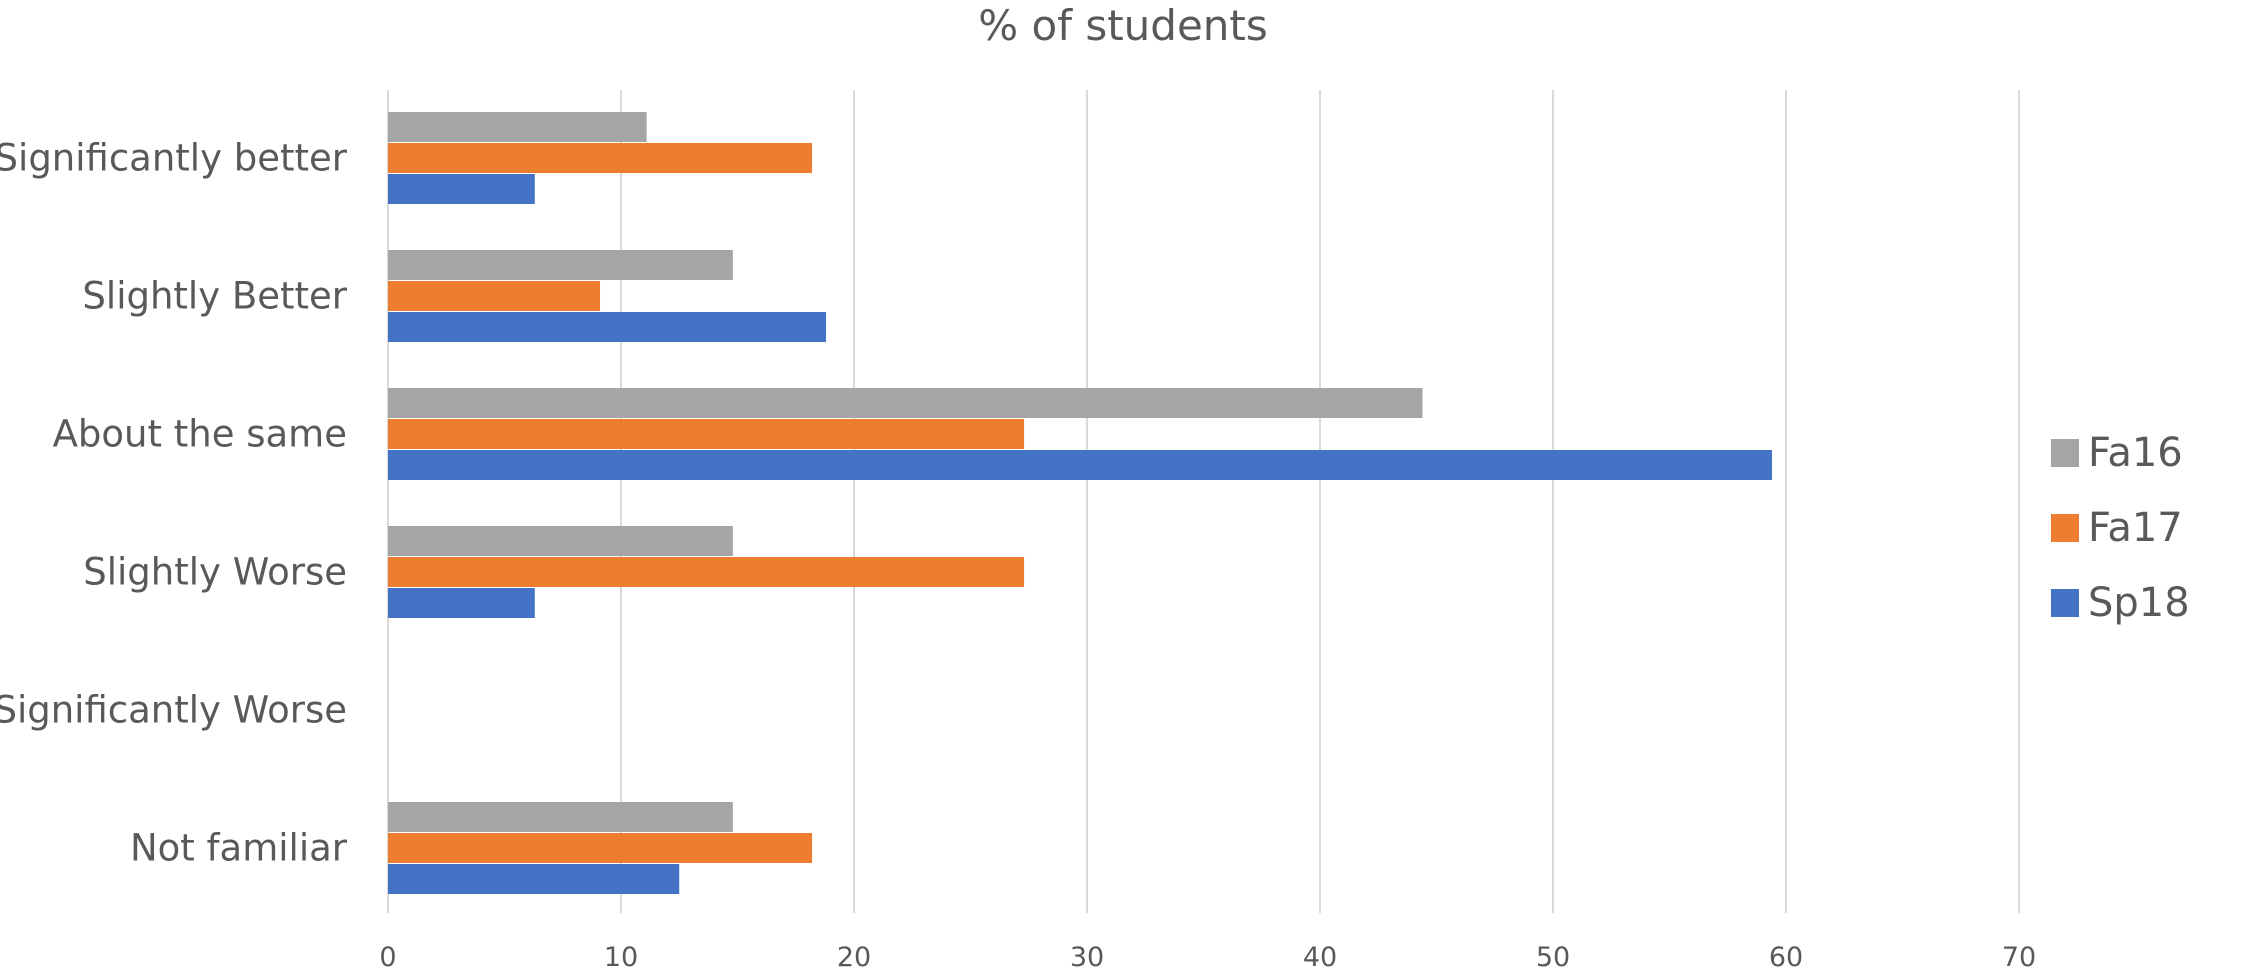 This screenshot has width=2246, height=968. Describe the element at coordinates (2139, 603) in the screenshot. I see `legend-label: Sp18` at that location.